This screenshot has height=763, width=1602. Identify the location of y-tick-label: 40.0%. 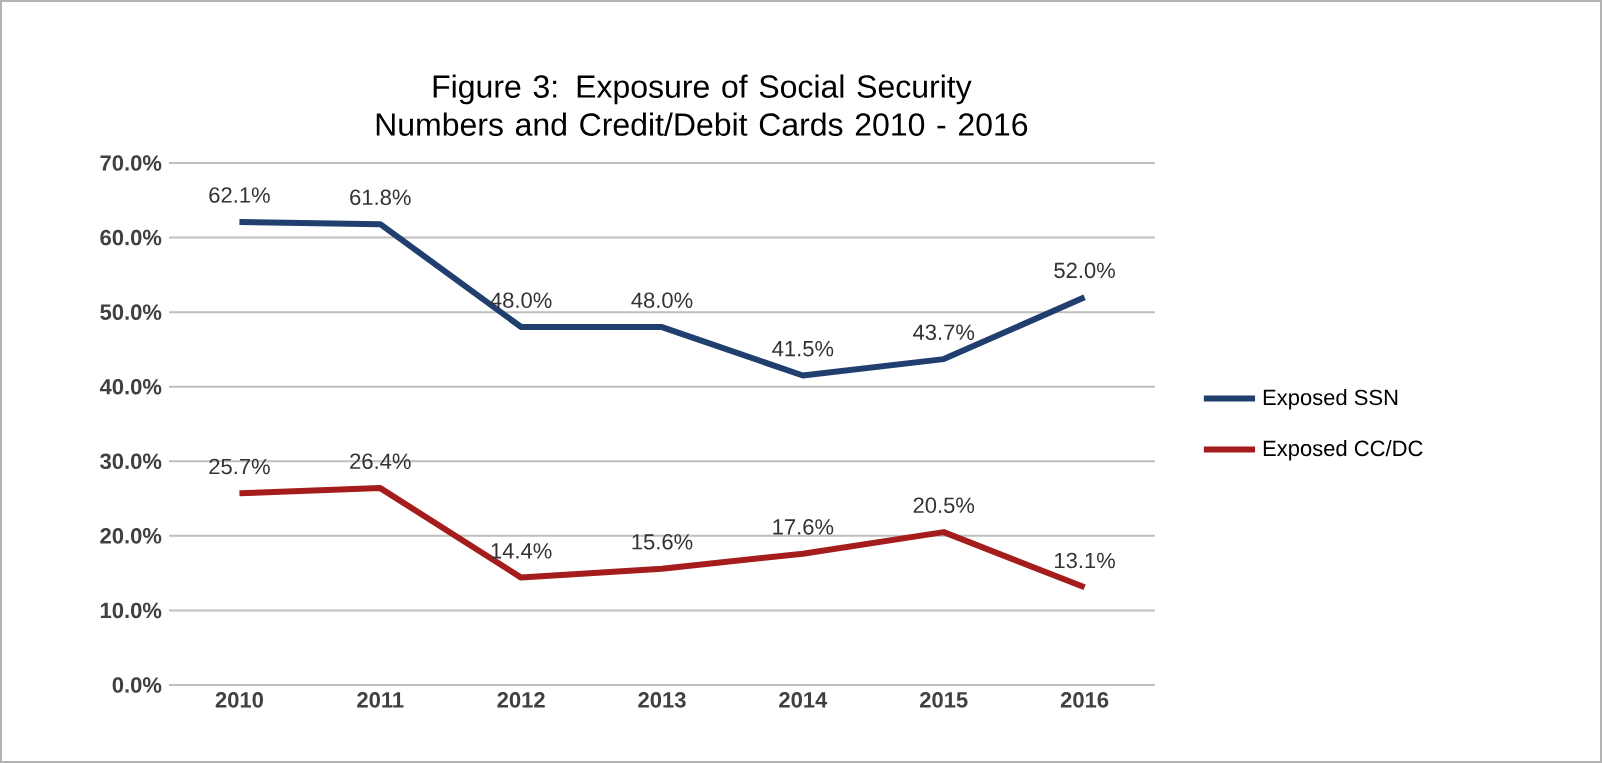
(130, 386).